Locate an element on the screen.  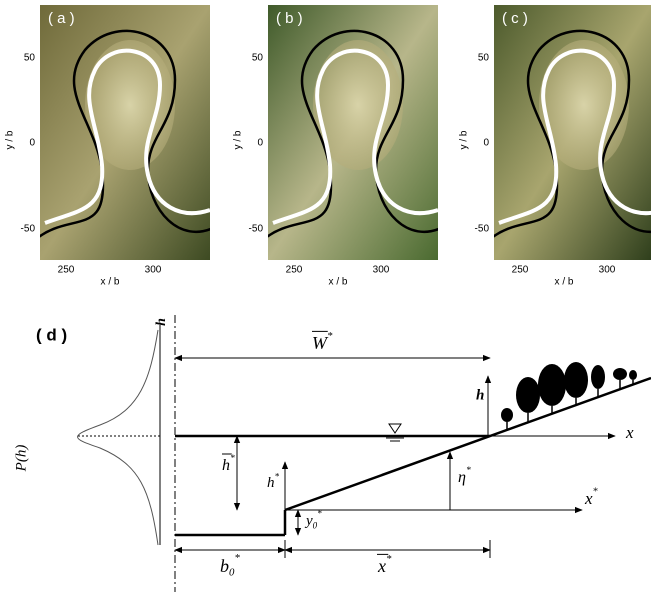
density-curve is located at coordinates (118, 437).